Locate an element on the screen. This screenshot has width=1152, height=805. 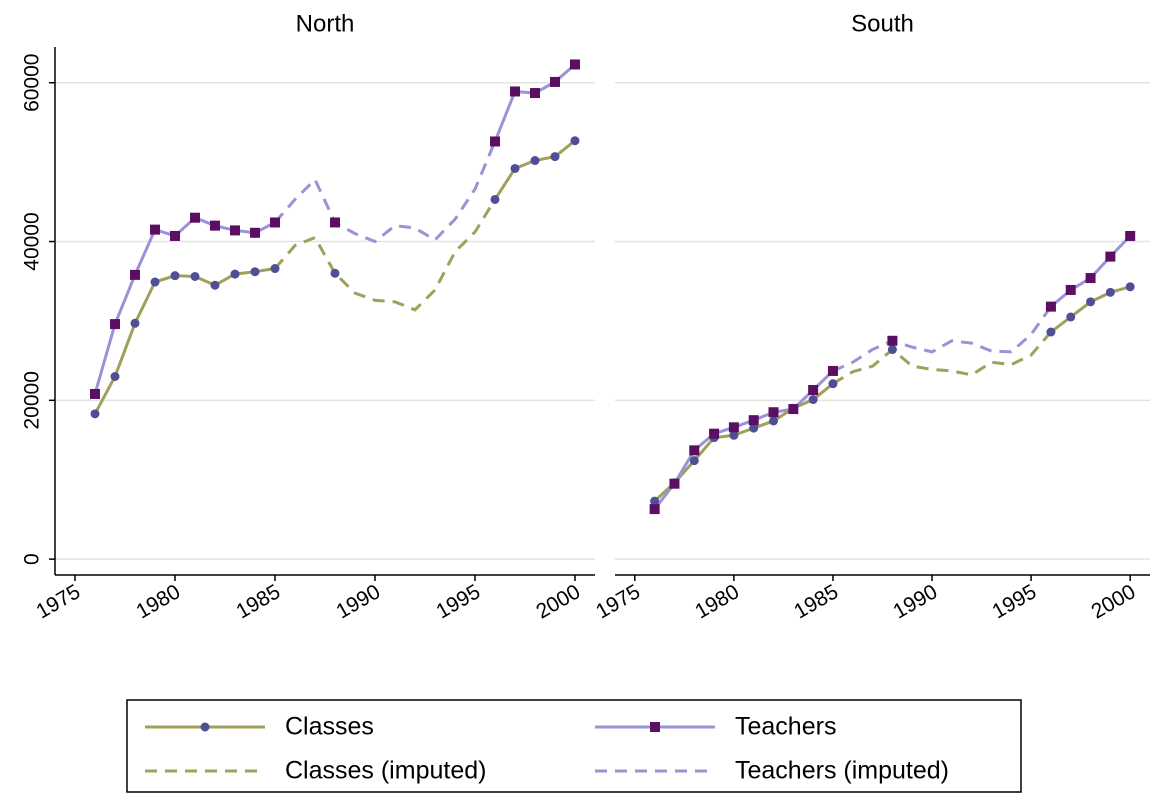
y-tick-label: 60000 is located at coordinates (32, 83).